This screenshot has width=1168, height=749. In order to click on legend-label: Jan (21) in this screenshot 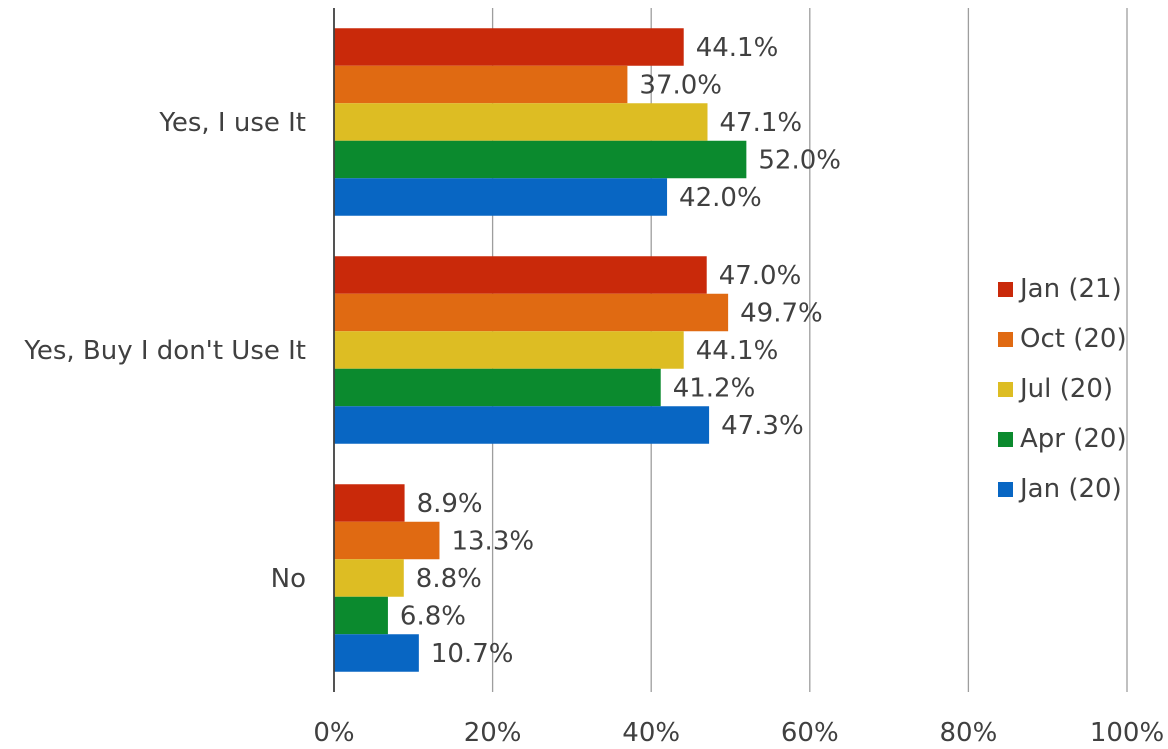, I will do `click(1071, 289)`.